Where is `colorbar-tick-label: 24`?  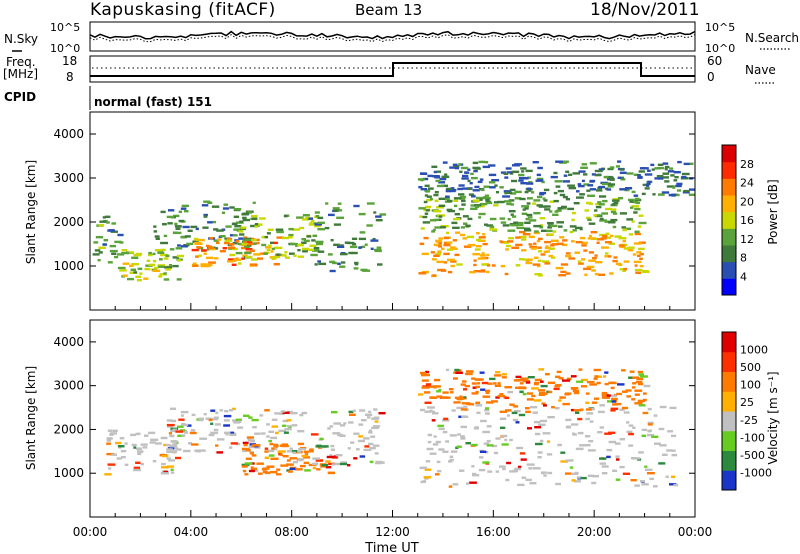
colorbar-tick-label: 24 is located at coordinates (747, 183).